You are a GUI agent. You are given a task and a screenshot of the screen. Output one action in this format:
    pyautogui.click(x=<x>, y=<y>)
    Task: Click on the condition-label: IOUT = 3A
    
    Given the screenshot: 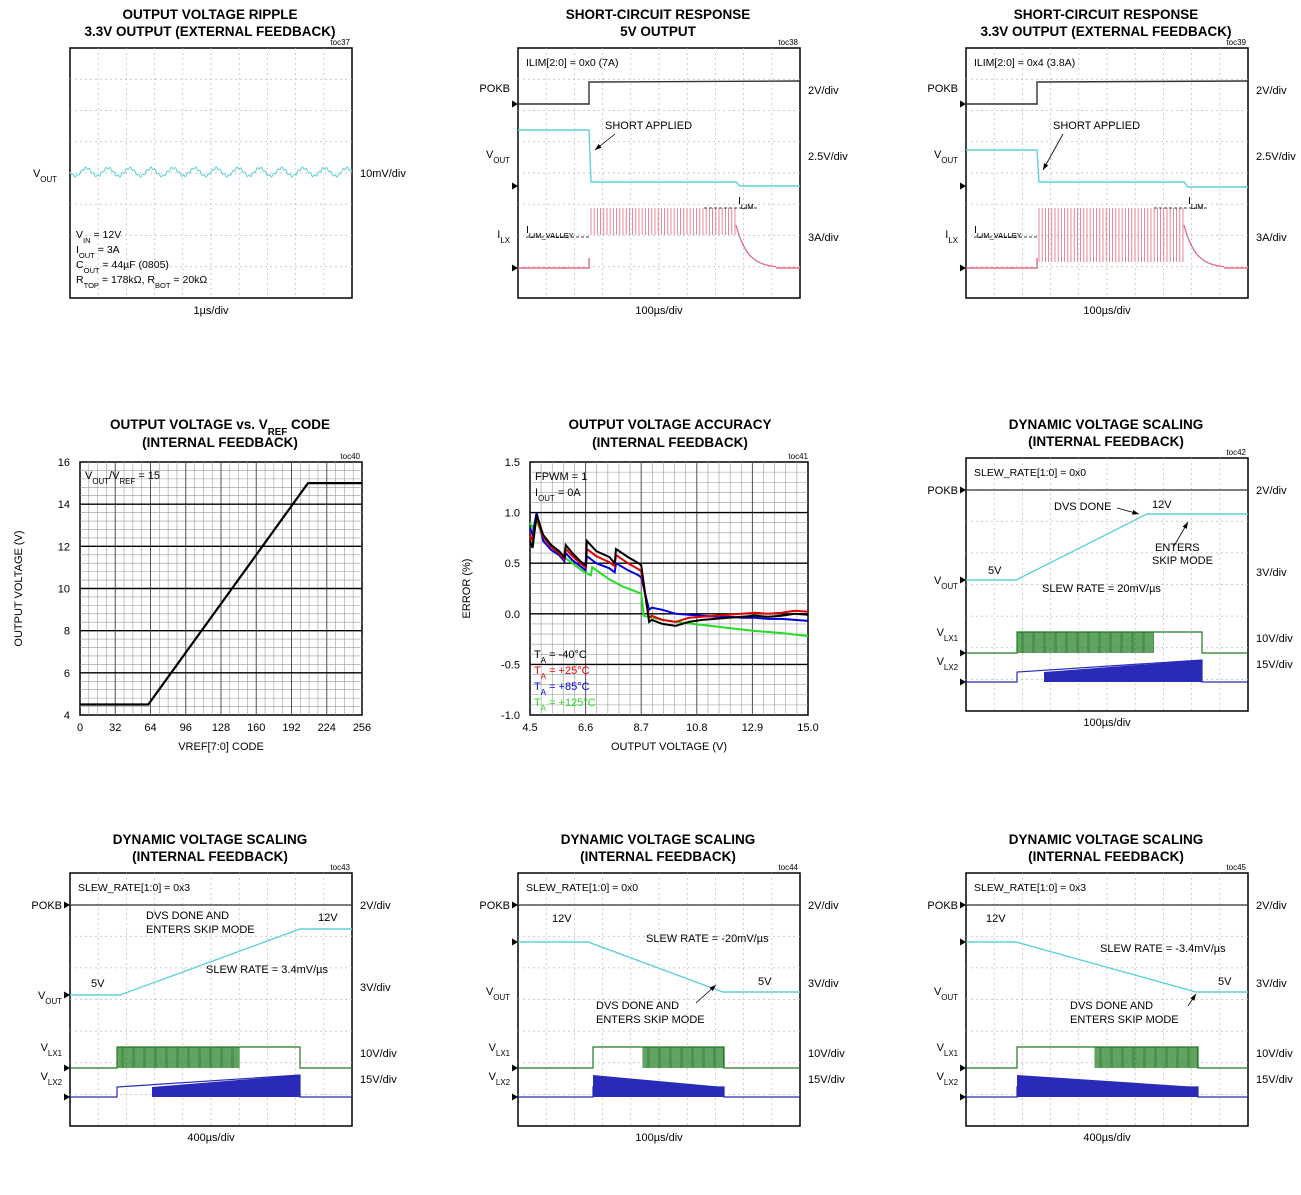 What is the action you would take?
    pyautogui.click(x=98, y=252)
    